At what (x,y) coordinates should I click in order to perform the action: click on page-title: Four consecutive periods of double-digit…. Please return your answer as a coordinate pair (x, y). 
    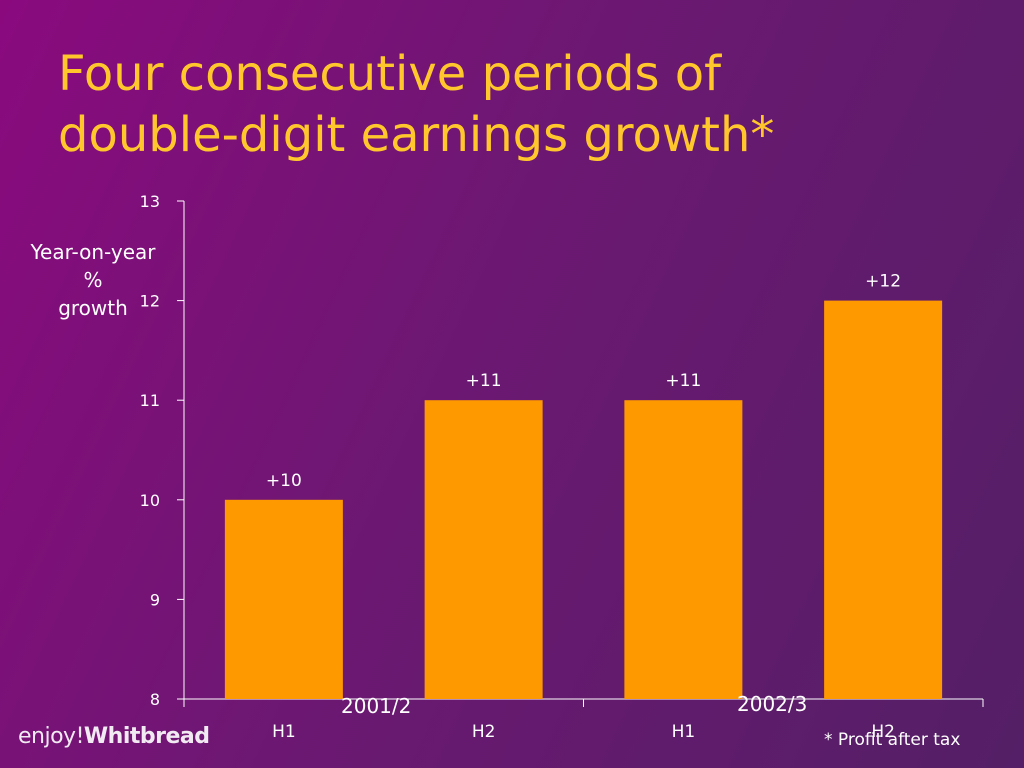
    Looking at the image, I should click on (528, 105).